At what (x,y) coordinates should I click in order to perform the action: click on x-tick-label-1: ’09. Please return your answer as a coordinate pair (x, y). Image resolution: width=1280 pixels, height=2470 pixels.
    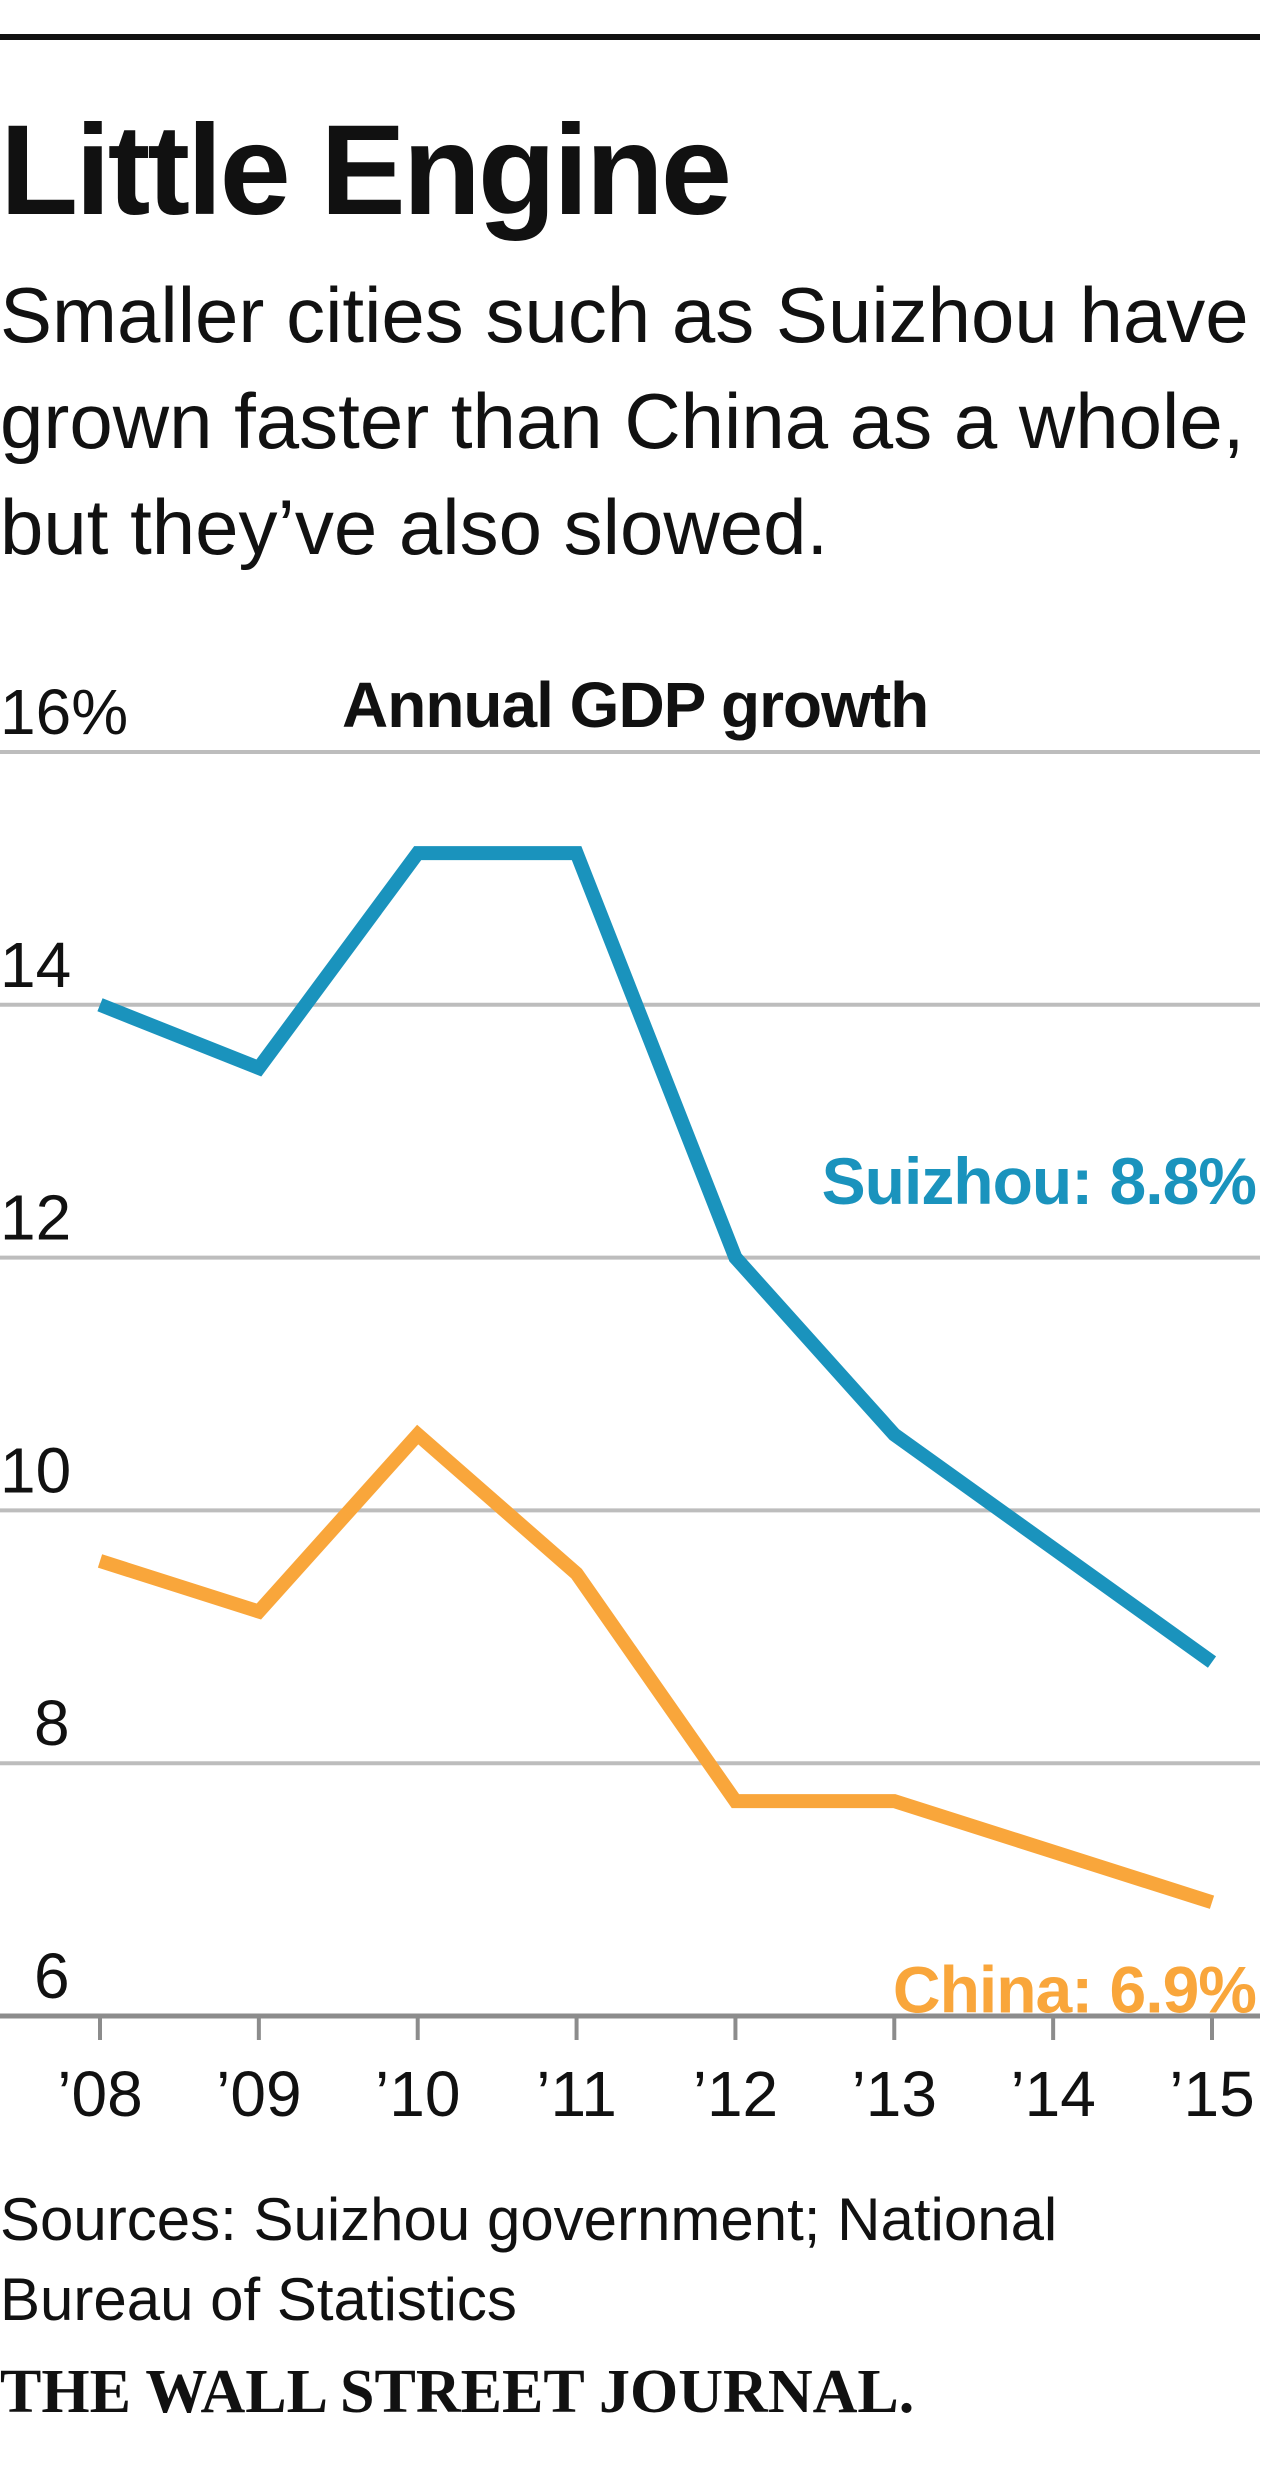
    Looking at the image, I should click on (258, 2094).